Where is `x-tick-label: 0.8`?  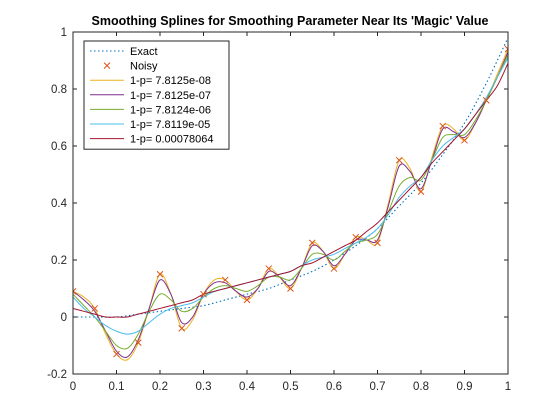
x-tick-label: 0.8 is located at coordinates (421, 387).